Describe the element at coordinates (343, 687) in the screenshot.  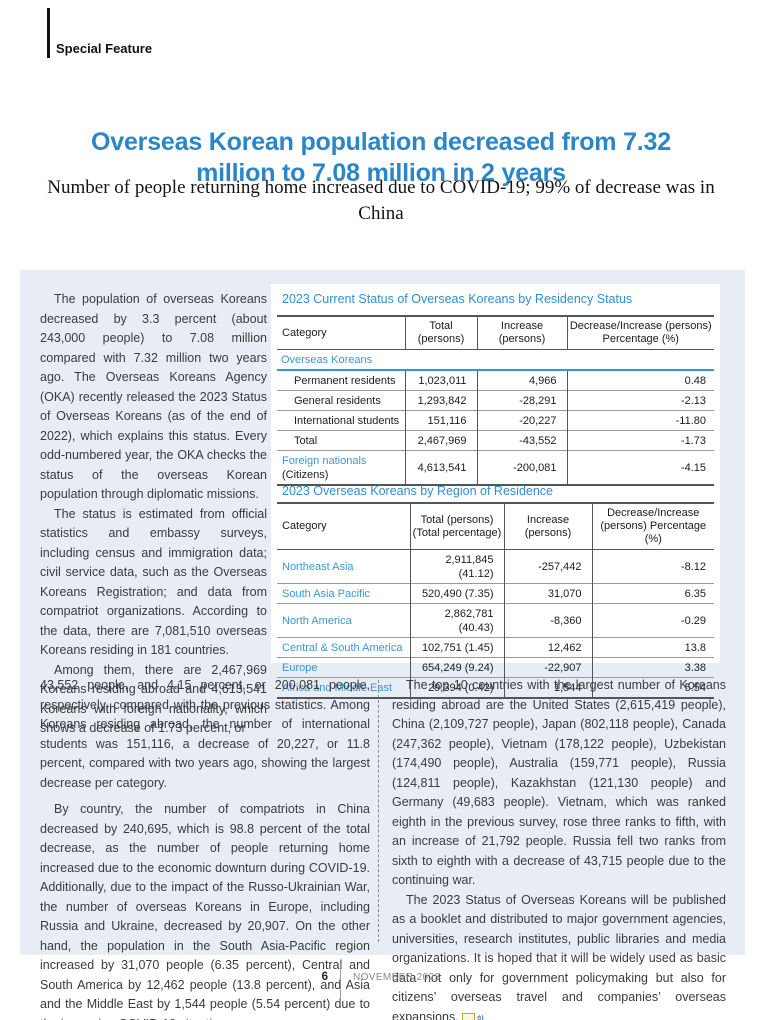
I see `cell-category: Africa and Middle East` at that location.